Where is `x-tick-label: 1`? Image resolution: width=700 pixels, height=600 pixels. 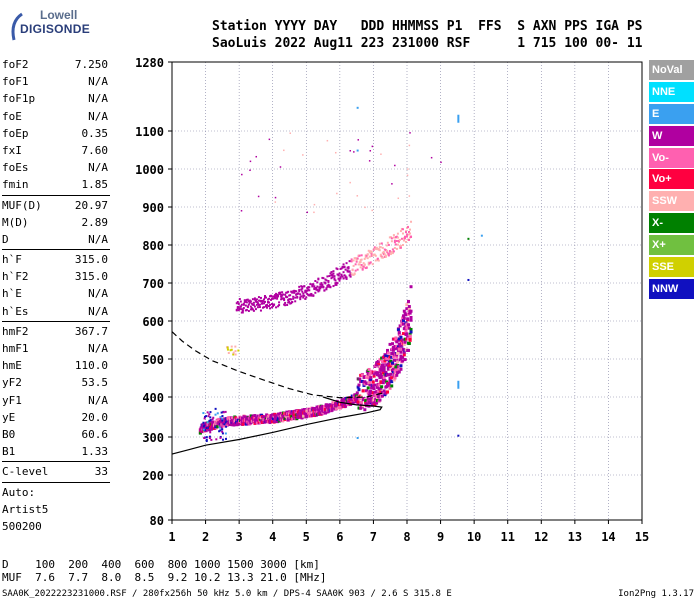
x-tick-label: 1 is located at coordinates (171, 537).